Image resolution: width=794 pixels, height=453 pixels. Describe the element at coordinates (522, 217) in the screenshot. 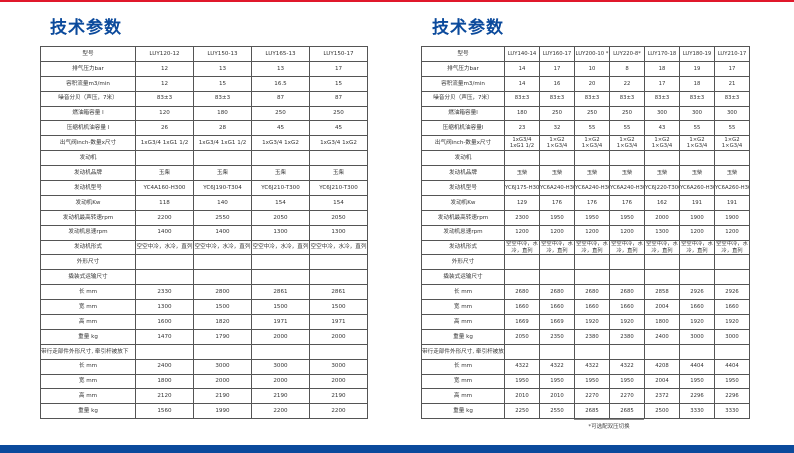

I see `cell-value: 2300` at that location.